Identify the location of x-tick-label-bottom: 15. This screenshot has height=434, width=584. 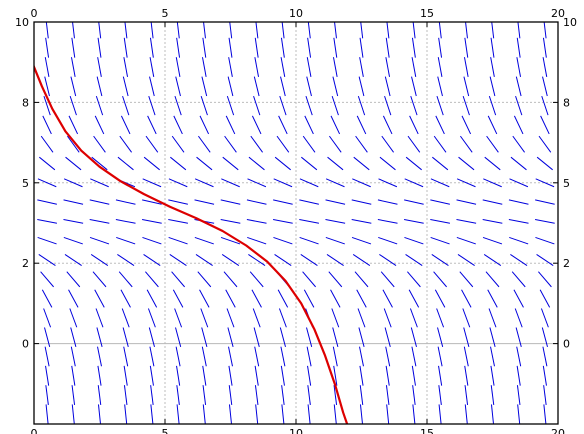
(427, 430).